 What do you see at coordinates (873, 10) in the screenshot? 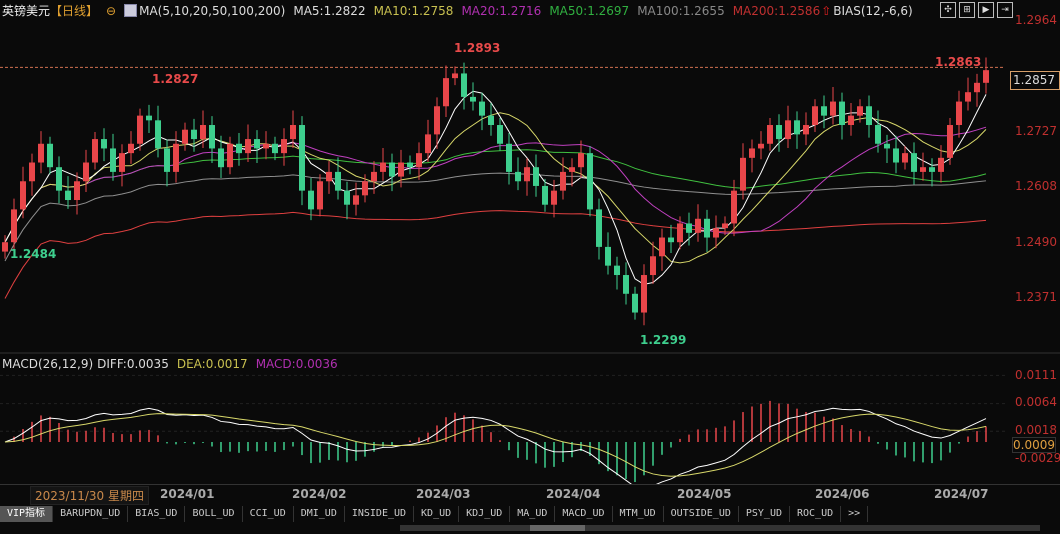
I see `bias-label: BIAS(12,-6,6)` at bounding box center [873, 10].